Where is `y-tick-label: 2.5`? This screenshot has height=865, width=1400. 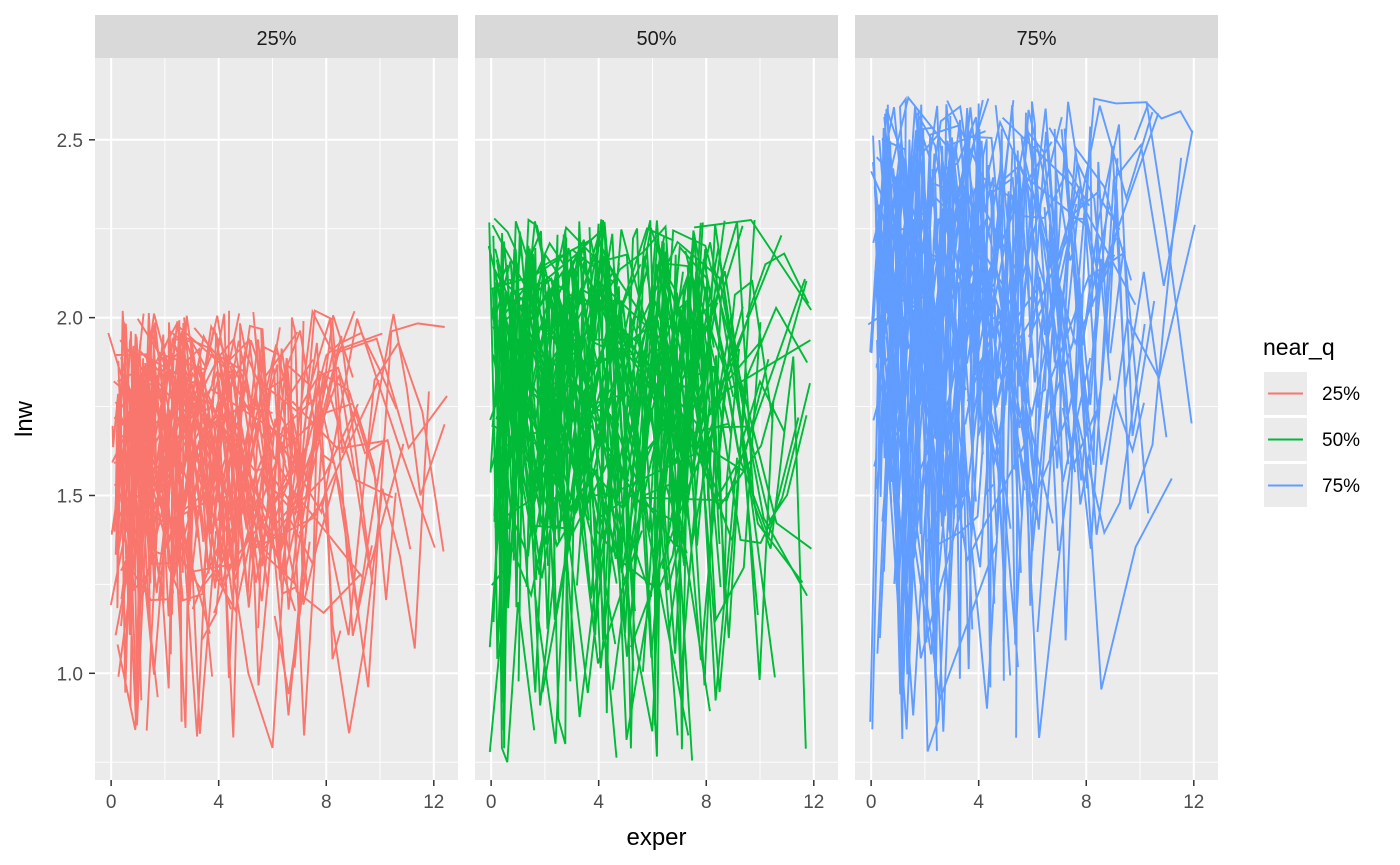 y-tick-label: 2.5 is located at coordinates (70, 141).